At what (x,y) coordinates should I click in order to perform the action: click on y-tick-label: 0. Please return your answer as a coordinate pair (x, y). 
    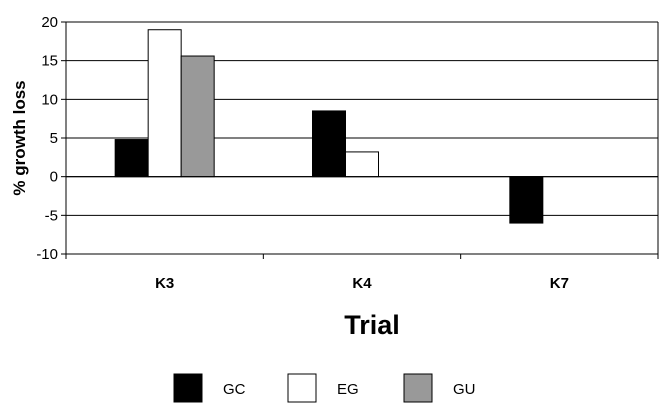
    Looking at the image, I should click on (54, 177).